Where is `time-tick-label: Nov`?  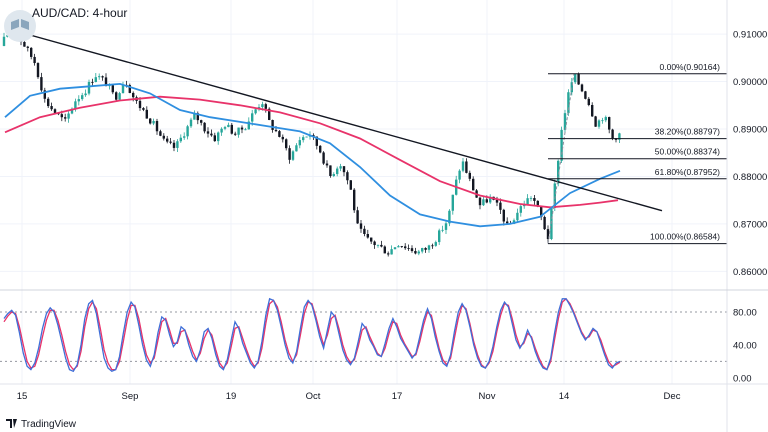 time-tick-label: Nov is located at coordinates (487, 396).